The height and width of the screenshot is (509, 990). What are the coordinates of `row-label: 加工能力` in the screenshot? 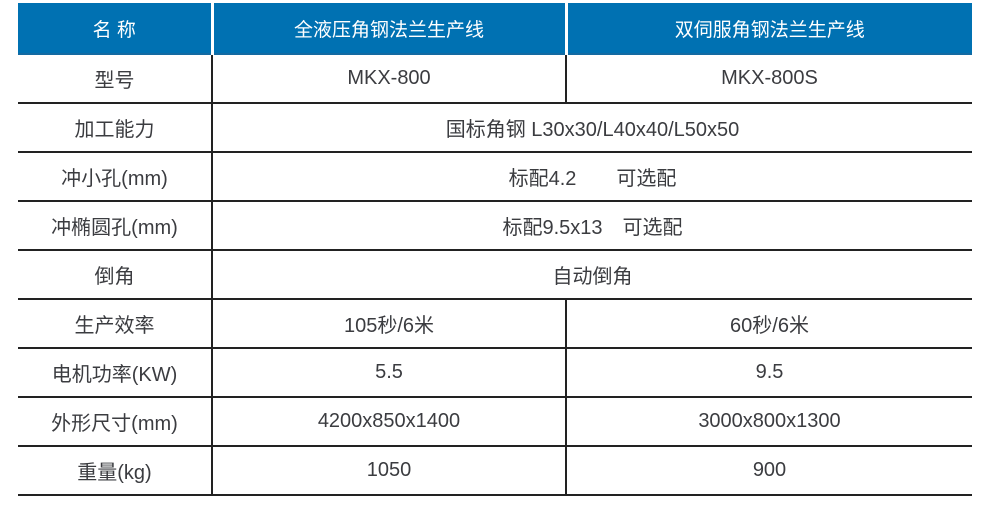 It's located at (115, 128).